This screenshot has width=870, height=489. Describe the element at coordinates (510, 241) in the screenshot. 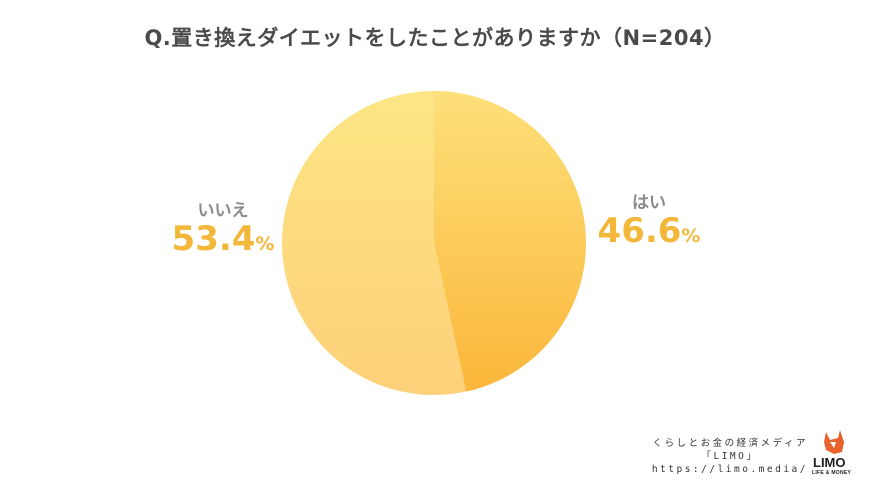

I see `pie-slice-yes` at that location.